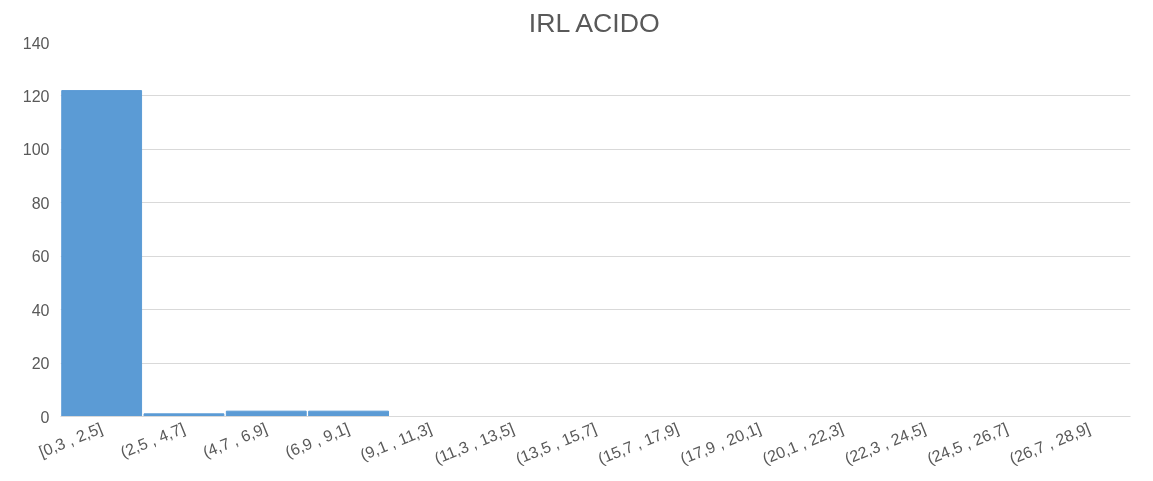  Describe the element at coordinates (36, 96) in the screenshot. I see `y-tick-label: 120` at that location.